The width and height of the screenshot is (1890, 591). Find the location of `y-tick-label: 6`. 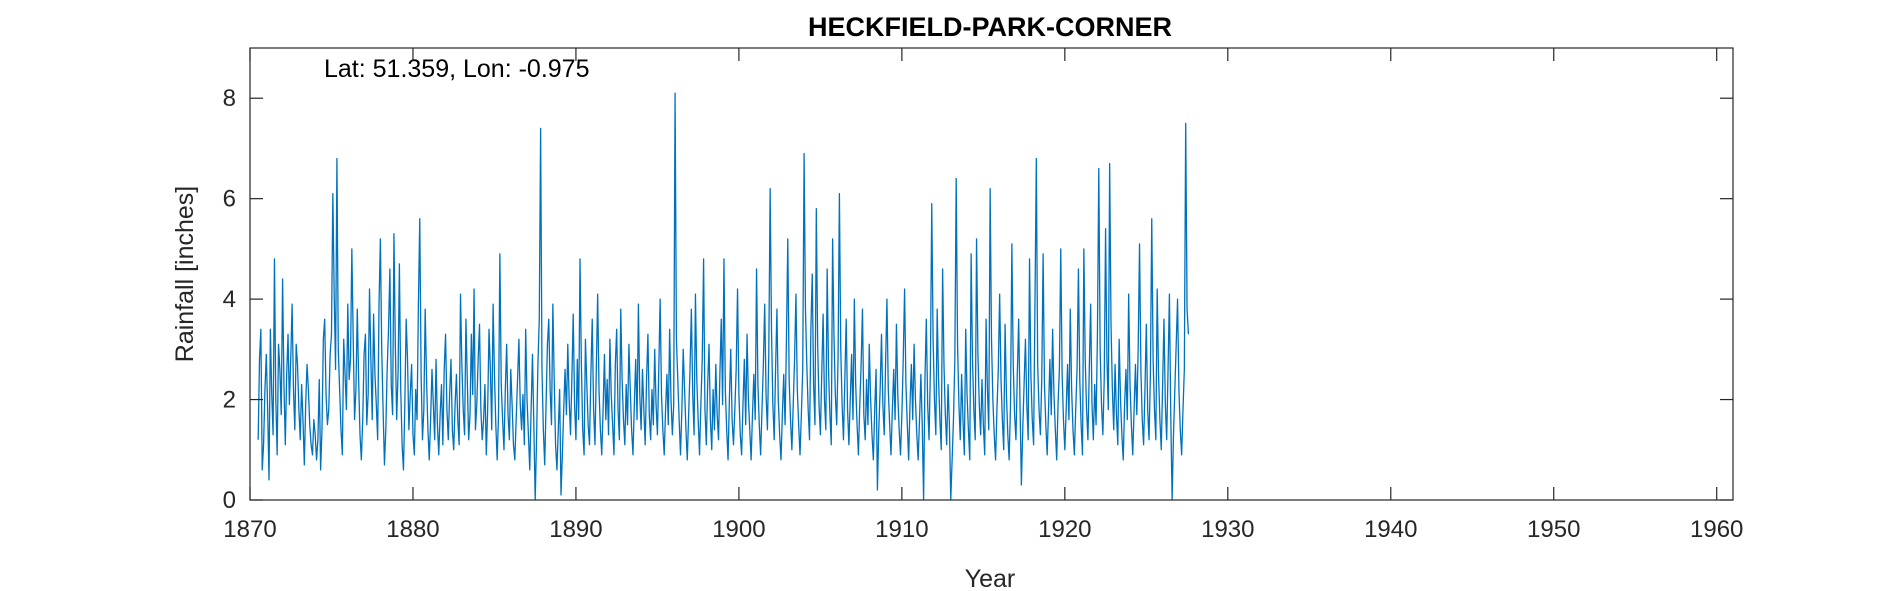

y-tick-label: 6 is located at coordinates (229, 199).